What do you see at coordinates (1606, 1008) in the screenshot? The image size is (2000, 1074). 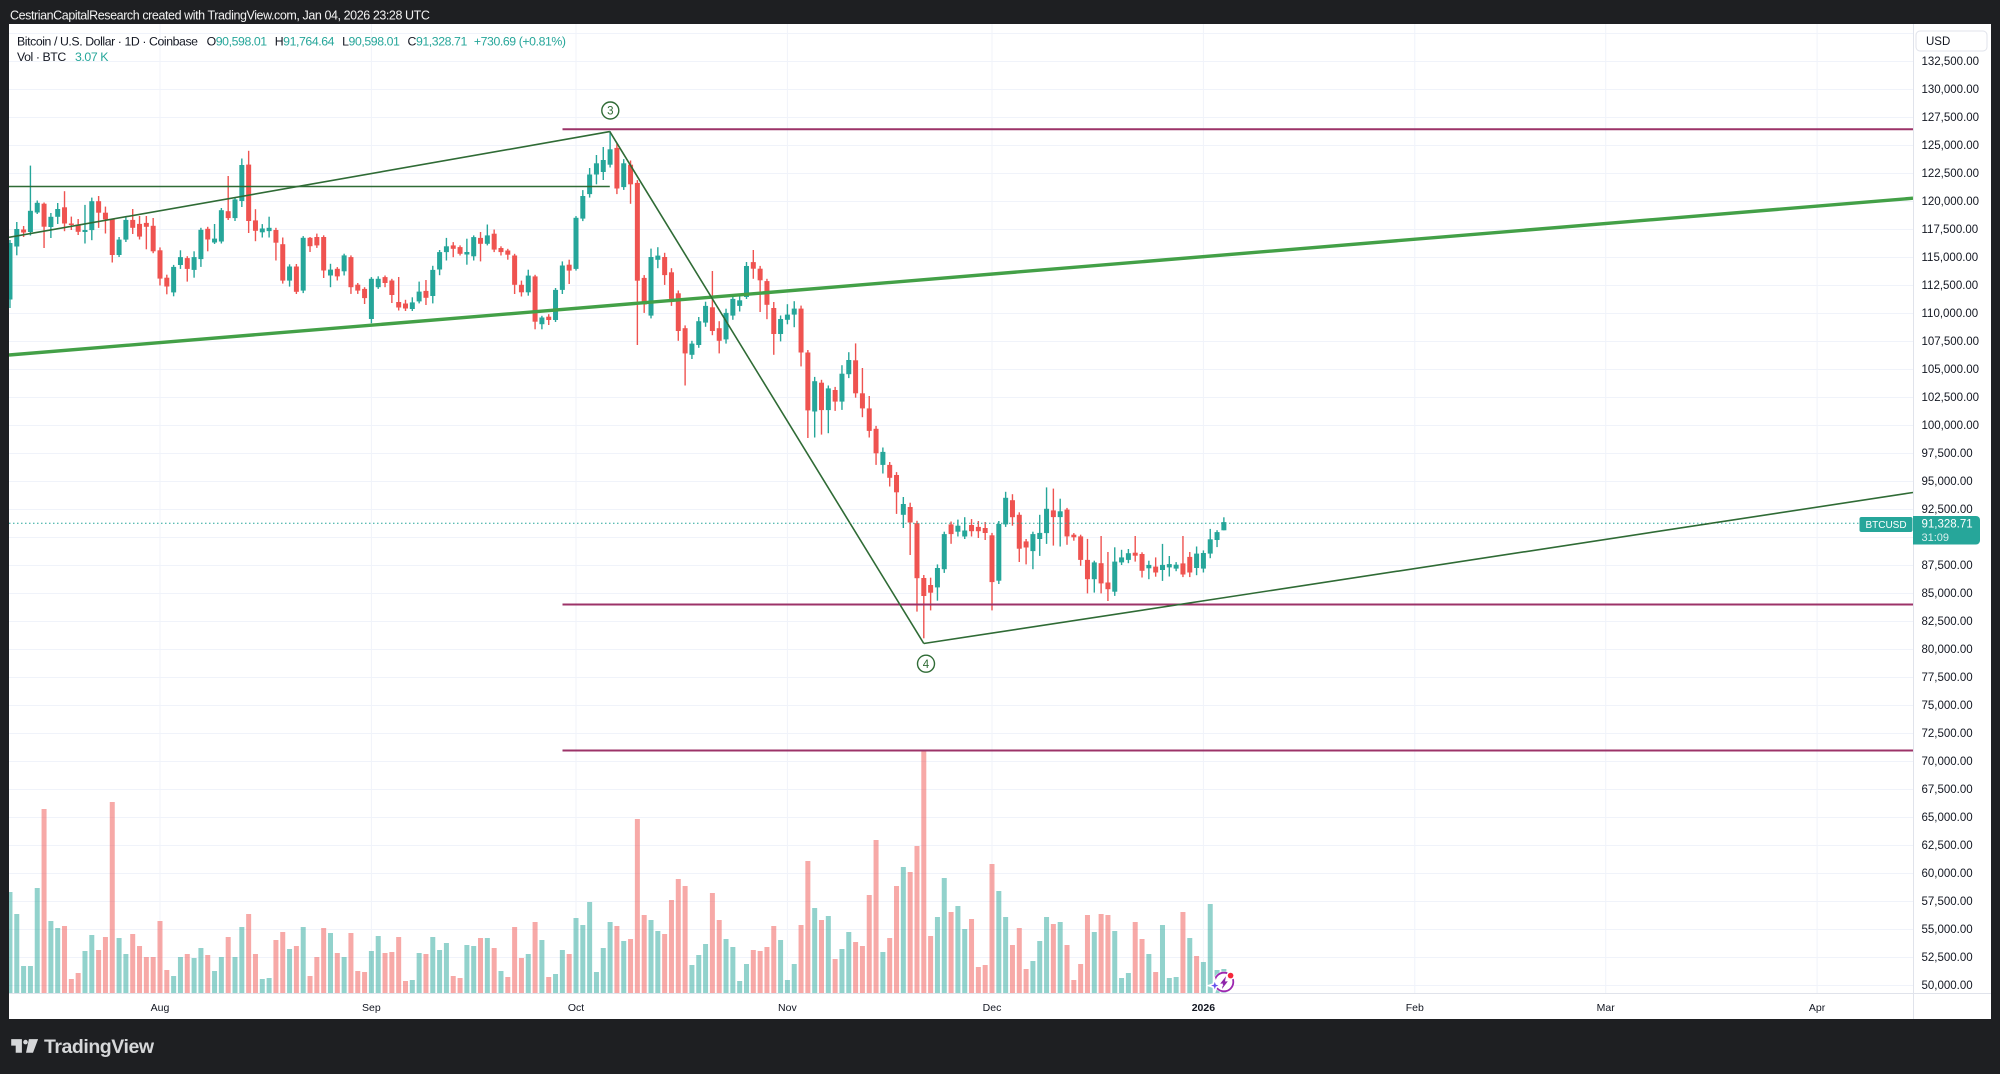 I see `svg-text: Mar` at bounding box center [1606, 1008].